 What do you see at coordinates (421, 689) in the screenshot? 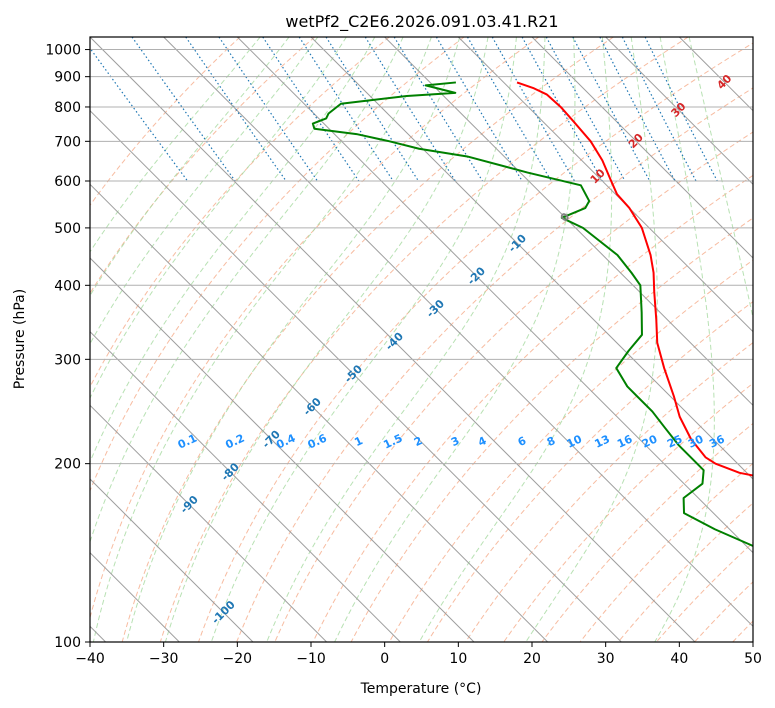
I see `x-axis-label: Temperature (°C)` at bounding box center [421, 689].